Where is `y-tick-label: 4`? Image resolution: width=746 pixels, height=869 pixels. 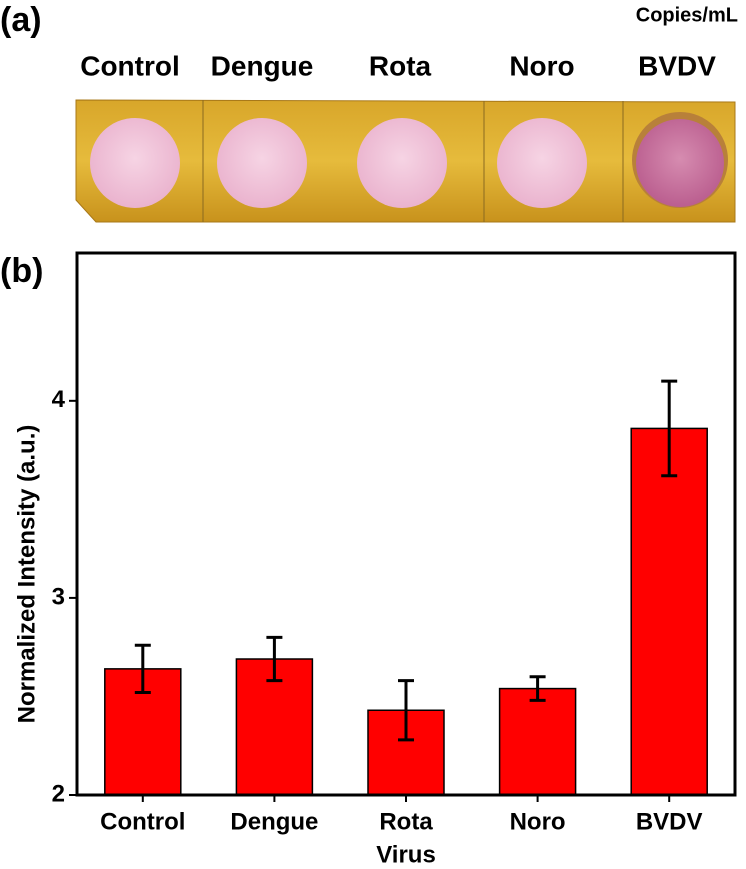
y-tick-label: 4 is located at coordinates (59, 399).